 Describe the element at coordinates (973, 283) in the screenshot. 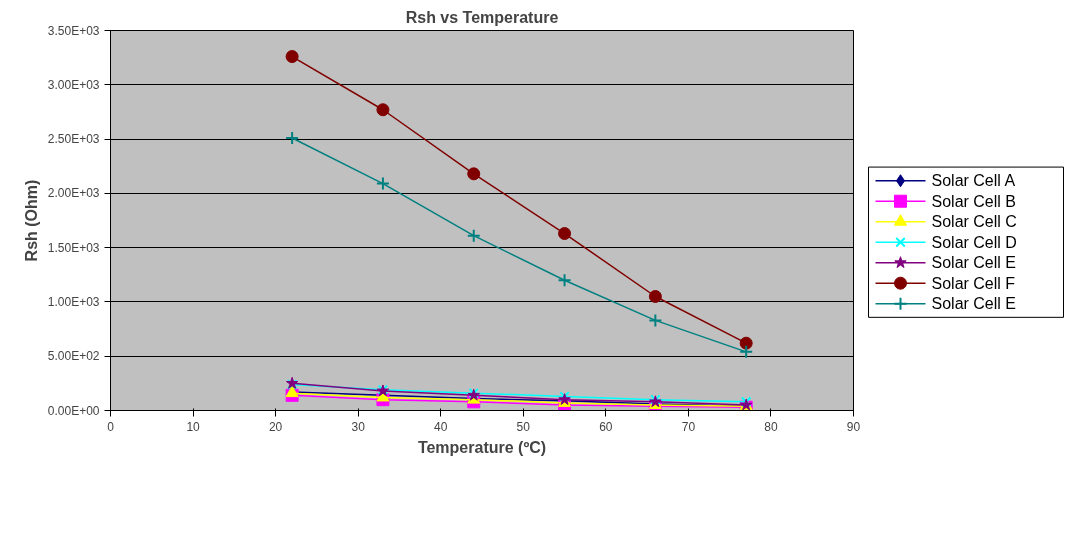

I see `legend-label: Solar Cell F` at that location.